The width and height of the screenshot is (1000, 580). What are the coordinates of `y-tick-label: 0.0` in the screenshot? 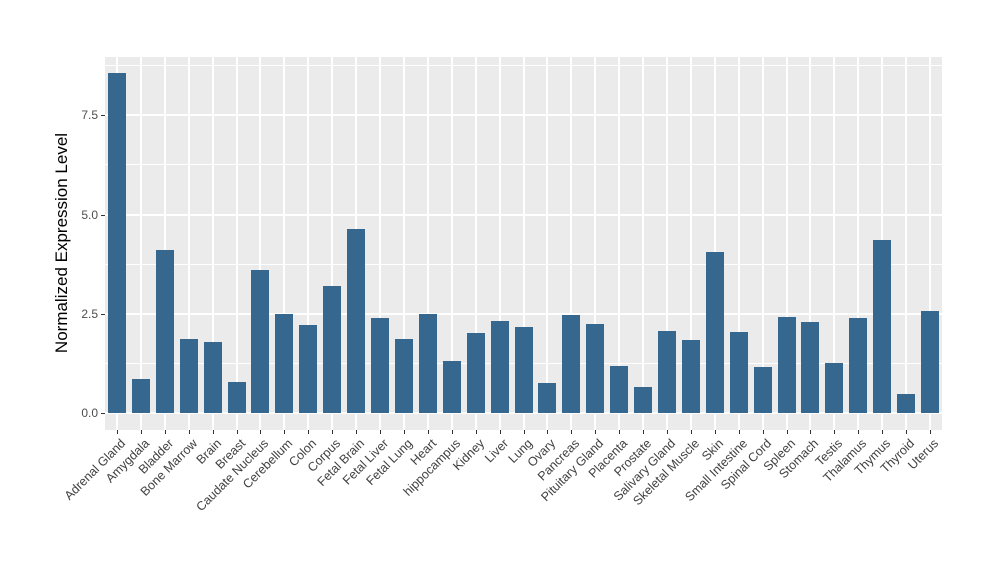 It's located at (89, 413).